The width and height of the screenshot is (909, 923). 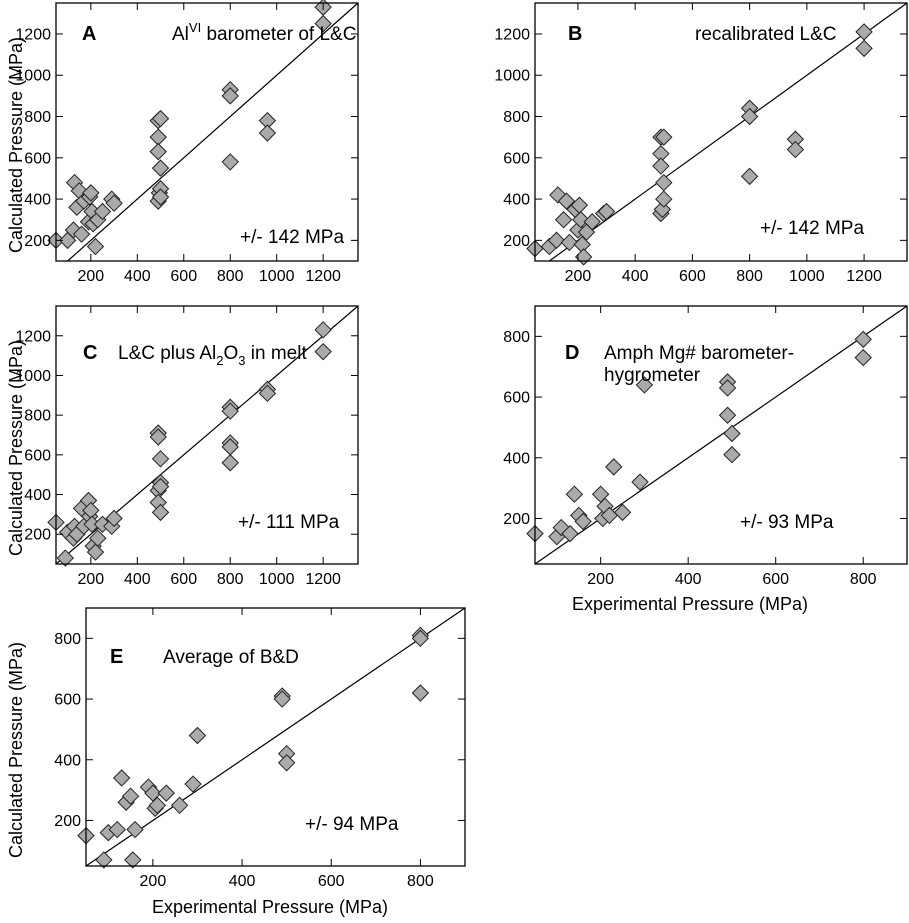 I want to click on panel-c-frame, so click(x=207, y=435).